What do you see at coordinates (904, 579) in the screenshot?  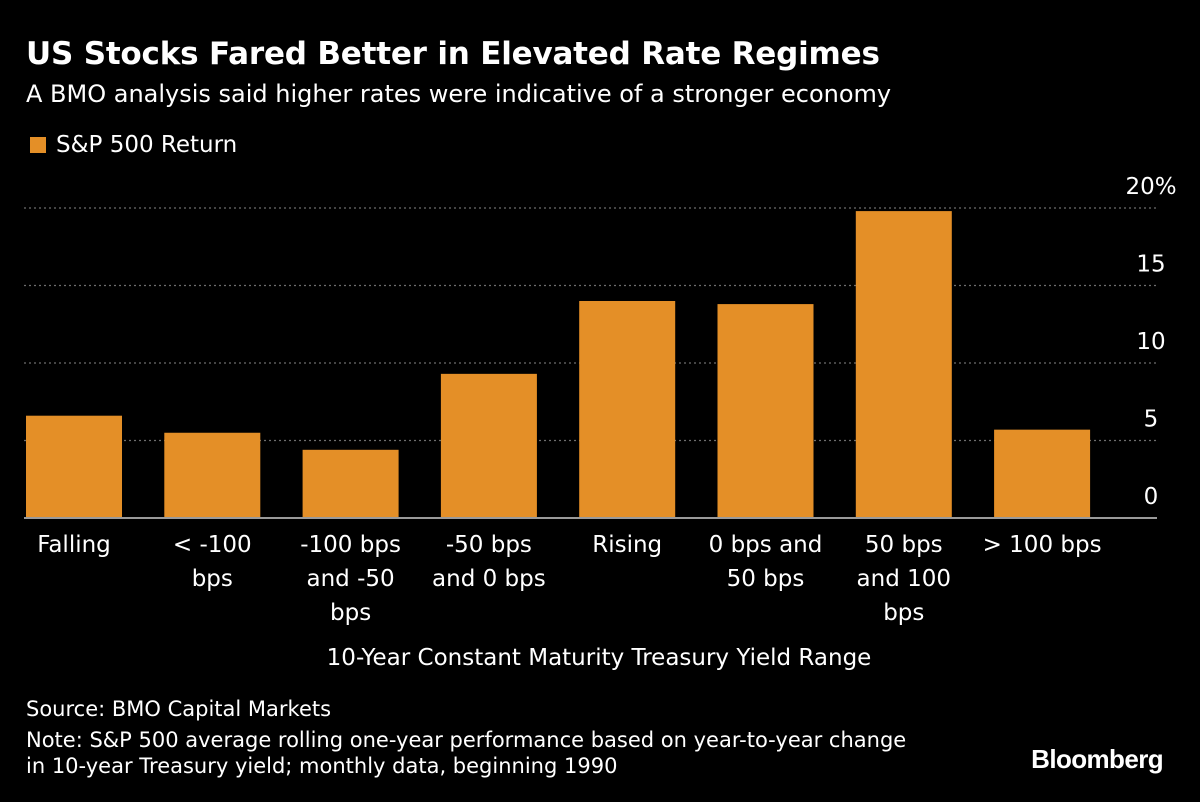 I see `x-tick-label: 50 bps and 100 bps` at bounding box center [904, 579].